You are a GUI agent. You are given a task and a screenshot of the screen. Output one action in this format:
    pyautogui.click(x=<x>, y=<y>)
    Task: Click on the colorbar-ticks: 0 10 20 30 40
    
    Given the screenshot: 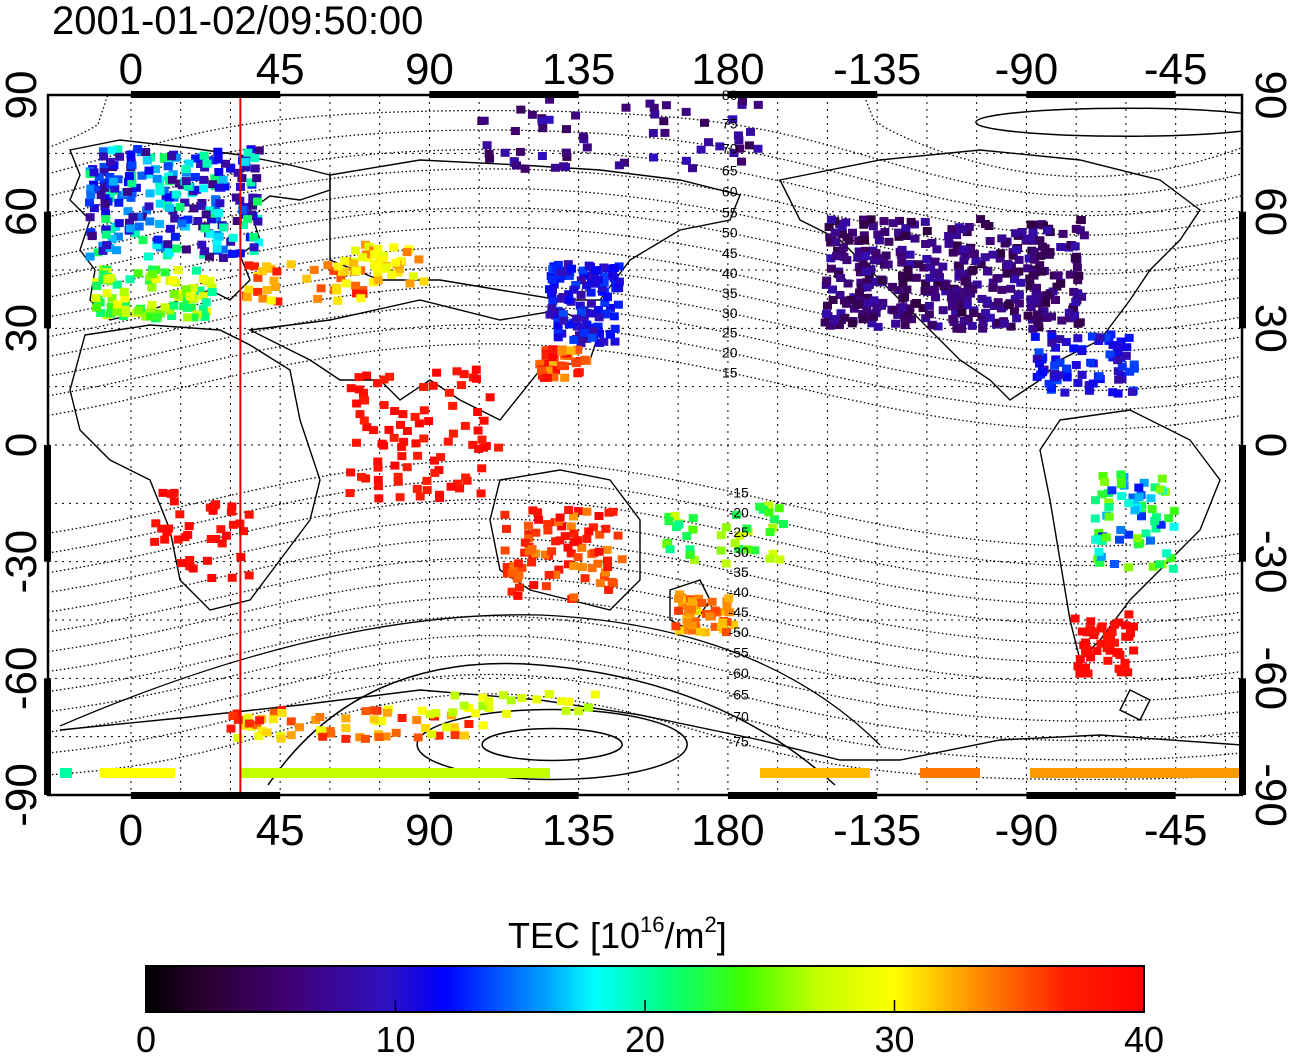 What is the action you would take?
    pyautogui.click(x=650, y=1028)
    